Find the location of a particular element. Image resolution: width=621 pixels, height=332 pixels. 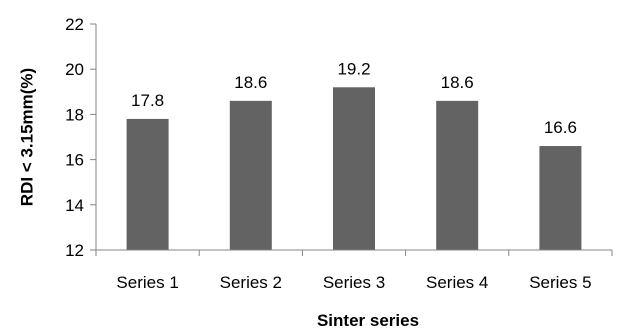

y-tick-label: 22 is located at coordinates (74, 24).